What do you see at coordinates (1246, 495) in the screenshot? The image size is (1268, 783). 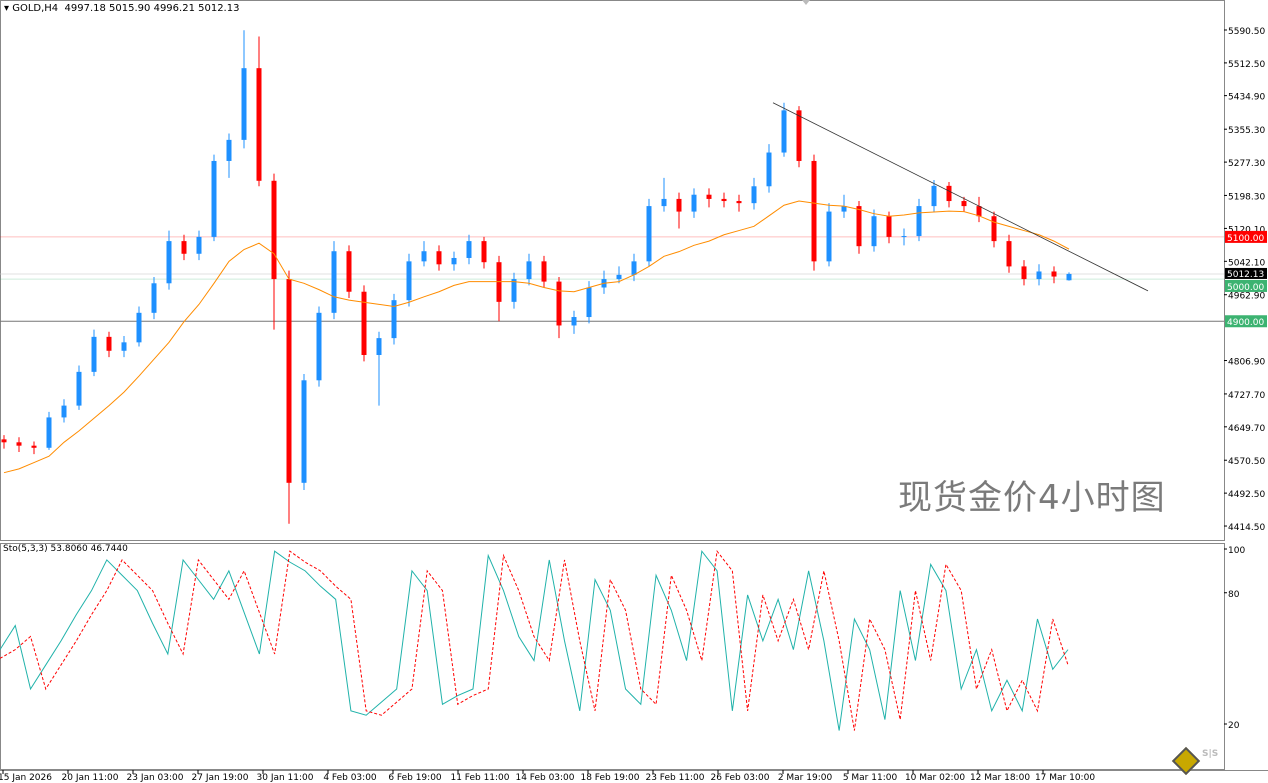 I see `price-tick-label: 4492.50` at bounding box center [1246, 495].